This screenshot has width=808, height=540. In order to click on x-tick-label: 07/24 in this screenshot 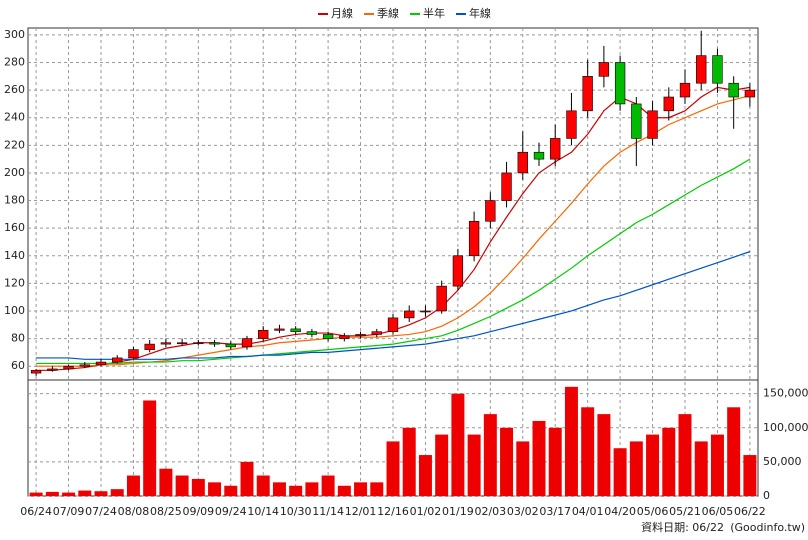, I will do `click(101, 511)`.